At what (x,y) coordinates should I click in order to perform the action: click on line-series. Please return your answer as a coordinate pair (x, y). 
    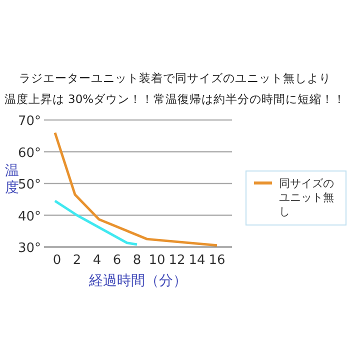
    Looking at the image, I should click on (96, 223).